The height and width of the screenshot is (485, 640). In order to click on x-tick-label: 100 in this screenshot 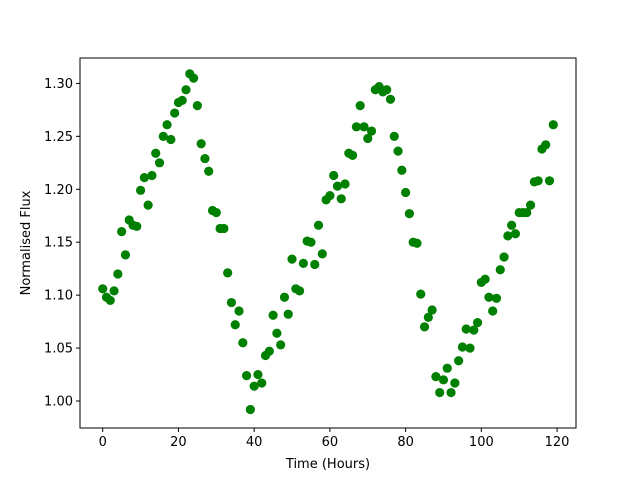, I will do `click(481, 442)`.